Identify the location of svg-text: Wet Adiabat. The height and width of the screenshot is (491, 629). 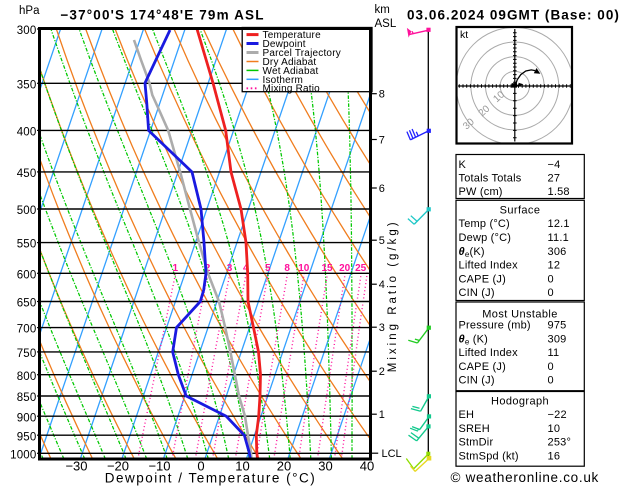
(291, 71).